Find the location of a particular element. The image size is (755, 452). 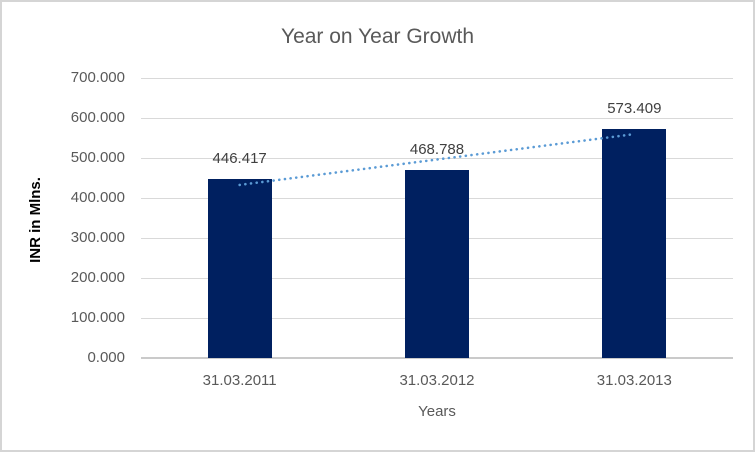

x-tick-label: 31.03.2011 is located at coordinates (239, 380).